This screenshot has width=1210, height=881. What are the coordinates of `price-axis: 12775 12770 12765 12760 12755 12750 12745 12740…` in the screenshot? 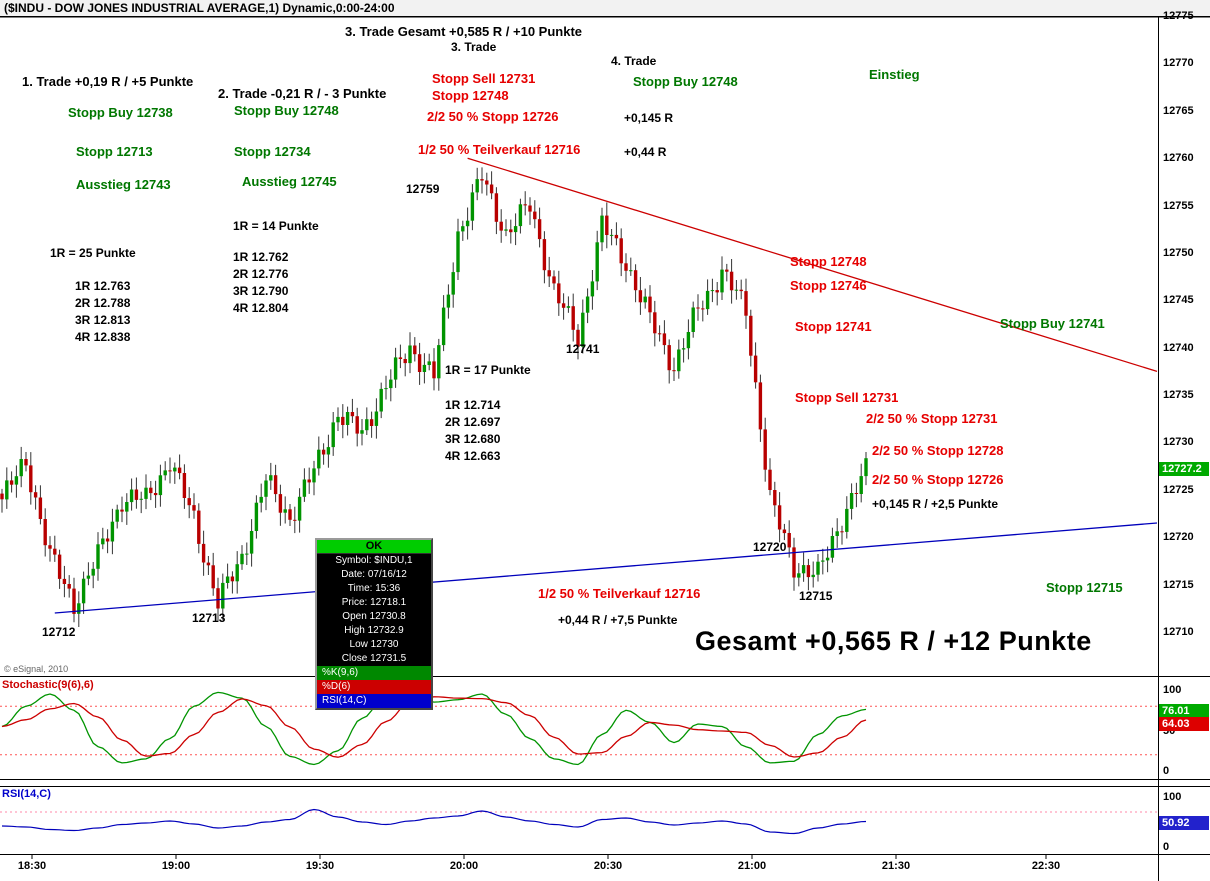 It's located at (1184, 440).